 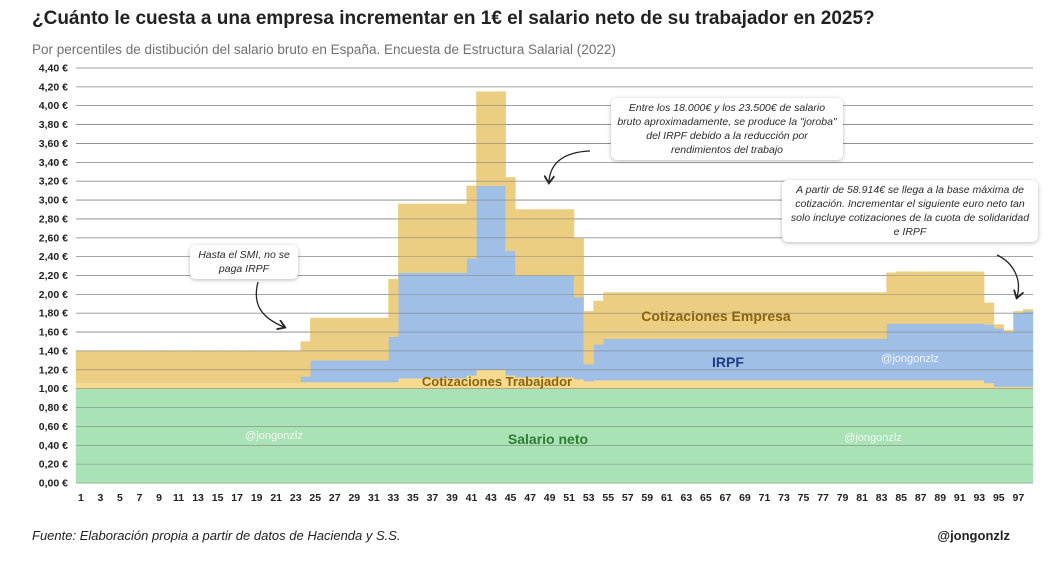 I want to click on x-tick-label: 27, so click(x=335, y=498).